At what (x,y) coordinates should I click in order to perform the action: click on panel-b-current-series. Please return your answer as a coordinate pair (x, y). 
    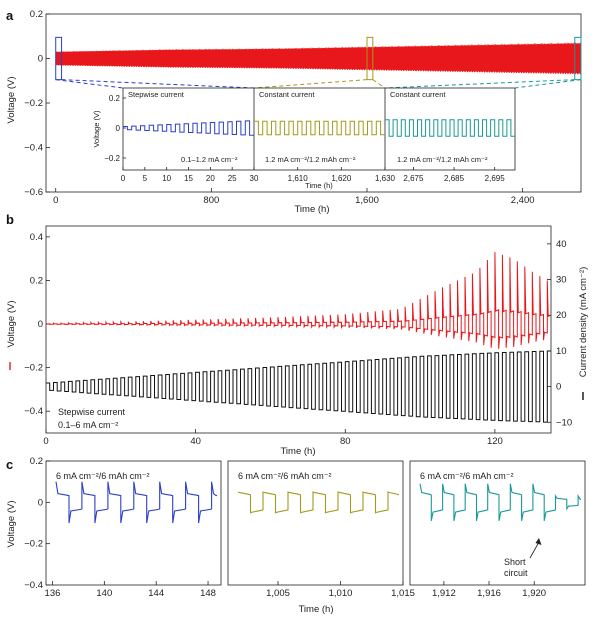
    Looking at the image, I should click on (298, 386).